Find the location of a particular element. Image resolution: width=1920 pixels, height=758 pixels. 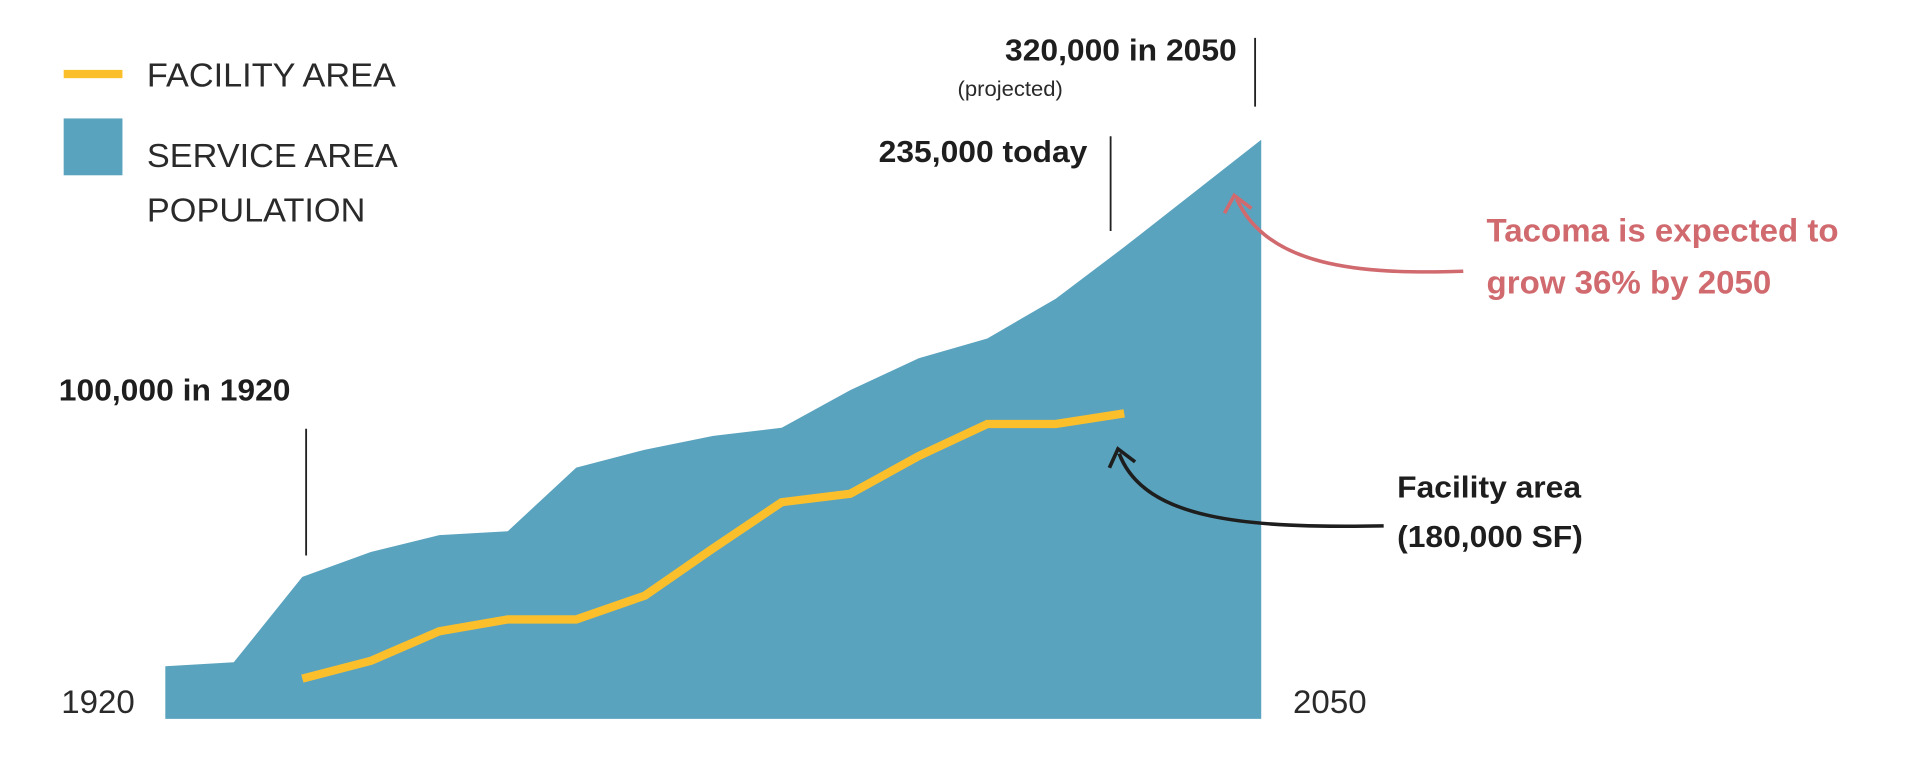

annotation-facility-2: (180,000 SF) is located at coordinates (1490, 537).